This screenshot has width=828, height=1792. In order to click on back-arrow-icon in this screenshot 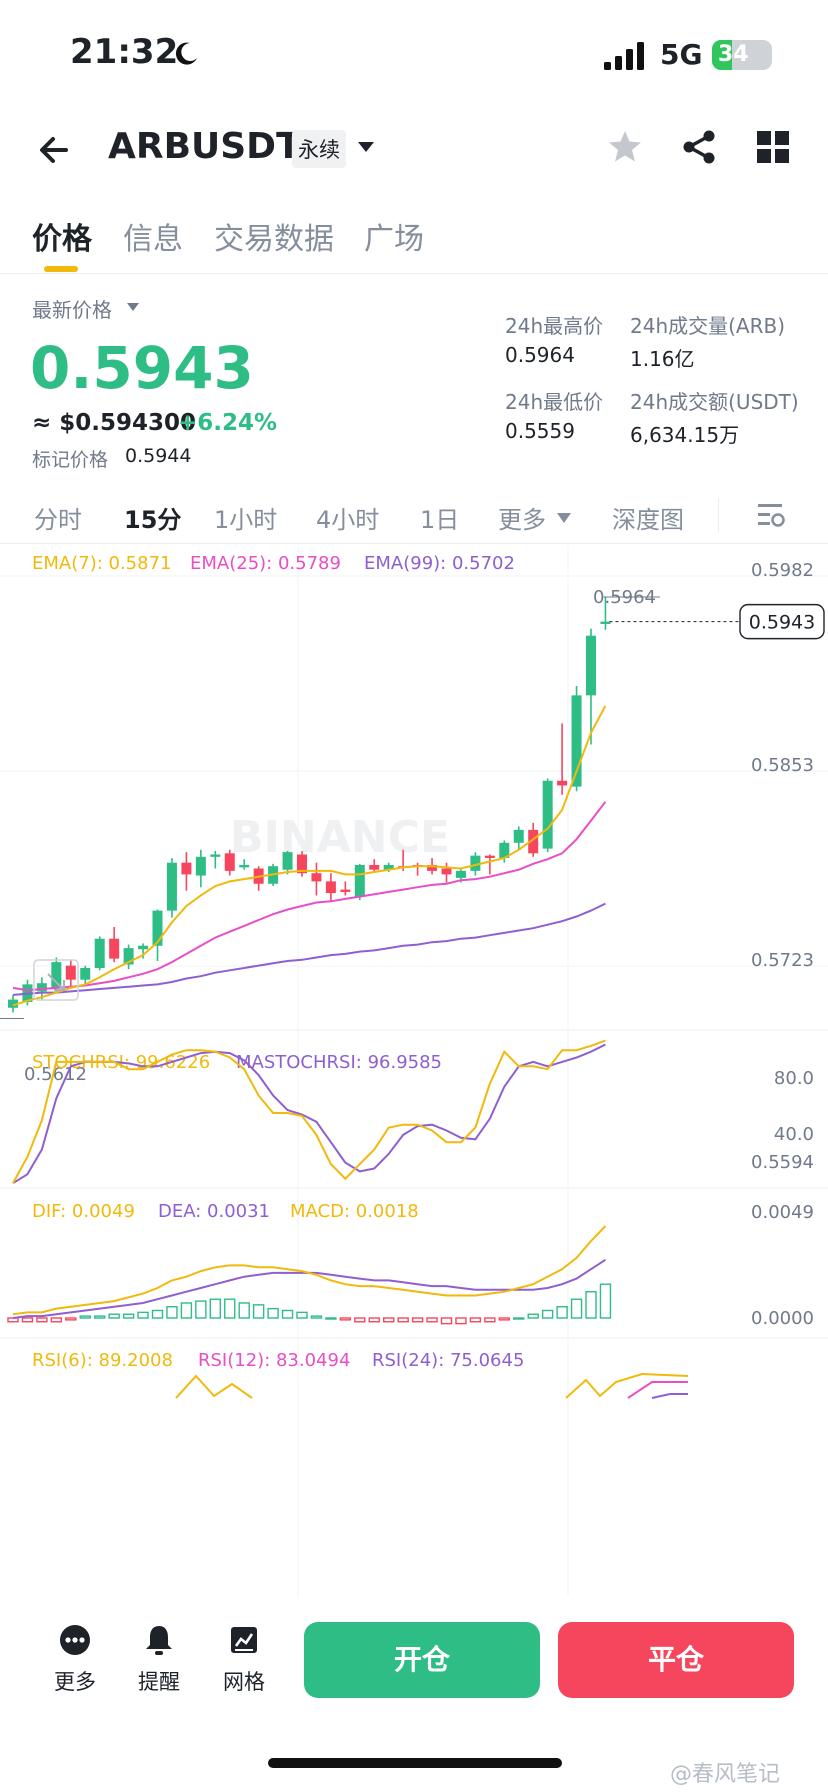, I will do `click(54, 150)`.